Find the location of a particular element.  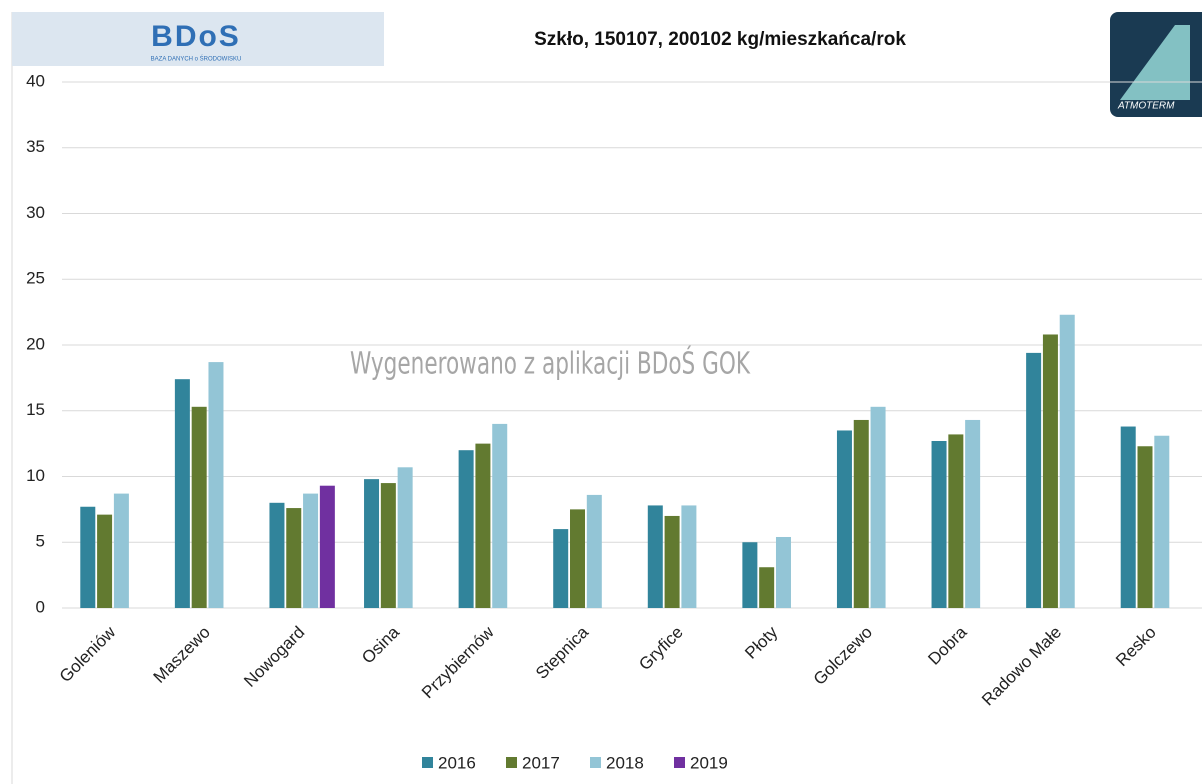

logo-text: BDoS is located at coordinates (196, 36).